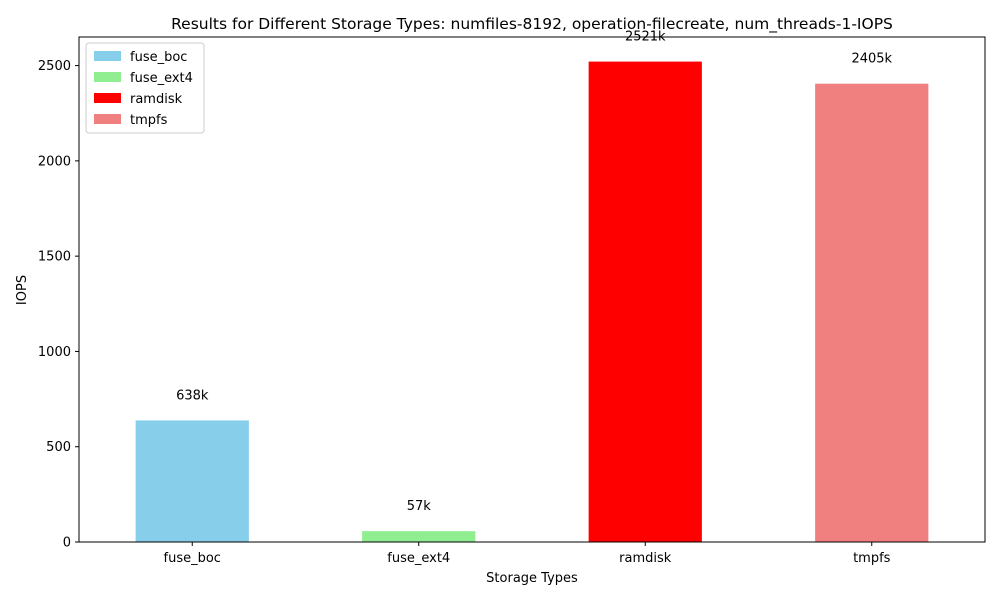 The height and width of the screenshot is (600, 1000). I want to click on bar-fuse_ext4, so click(419, 536).